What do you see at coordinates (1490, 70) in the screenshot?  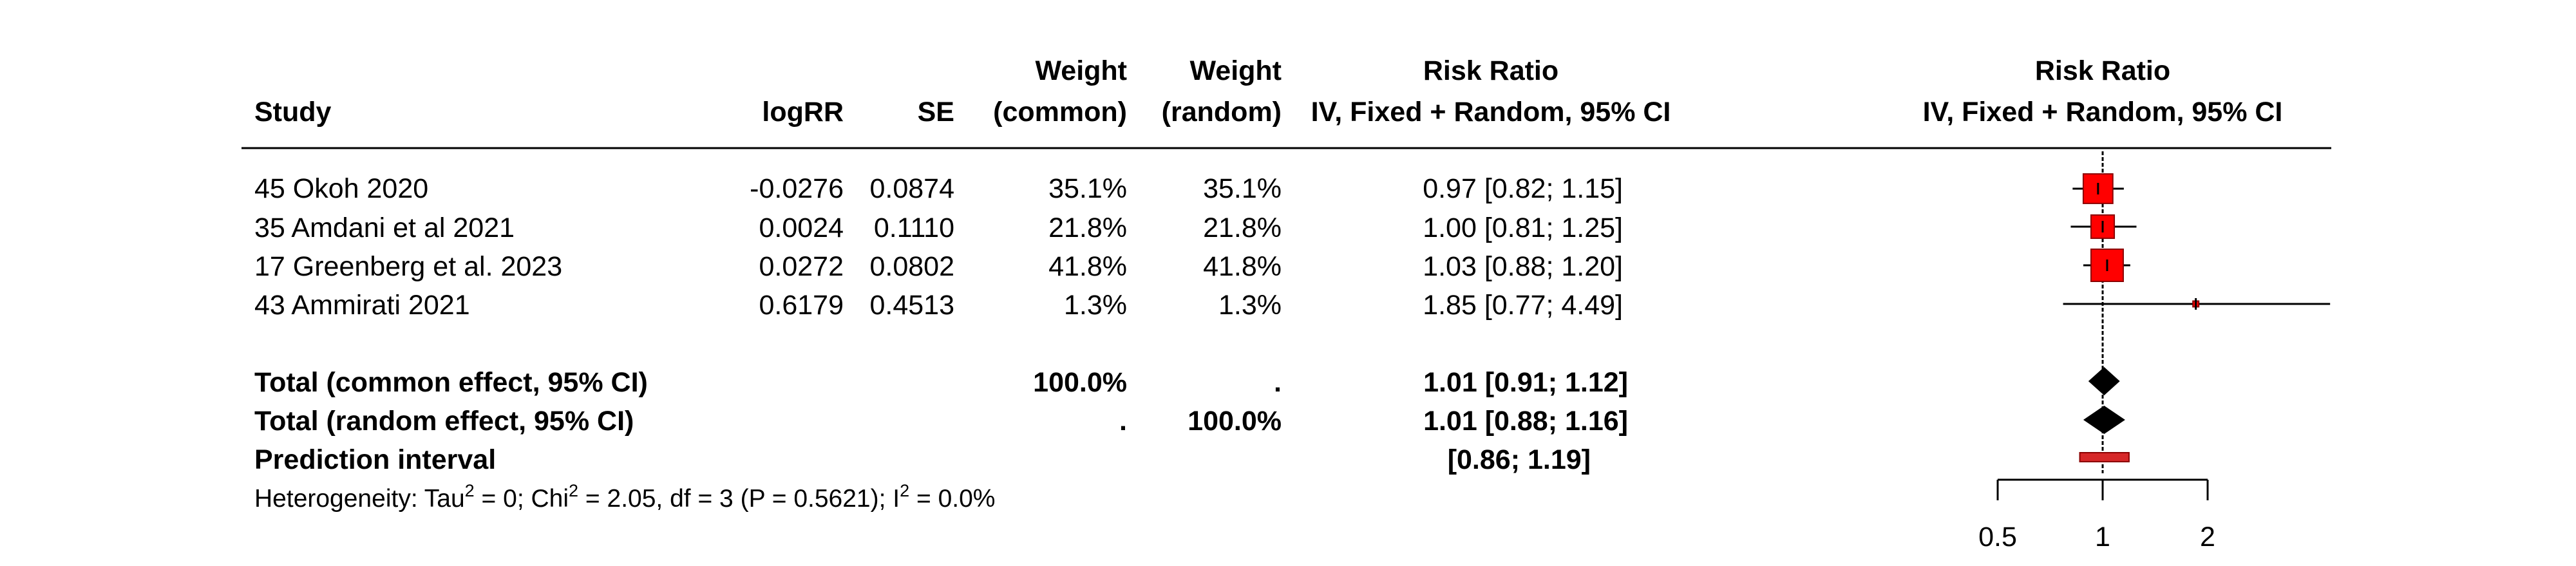 I see `header-rr-text-1: Risk Ratio` at bounding box center [1490, 70].